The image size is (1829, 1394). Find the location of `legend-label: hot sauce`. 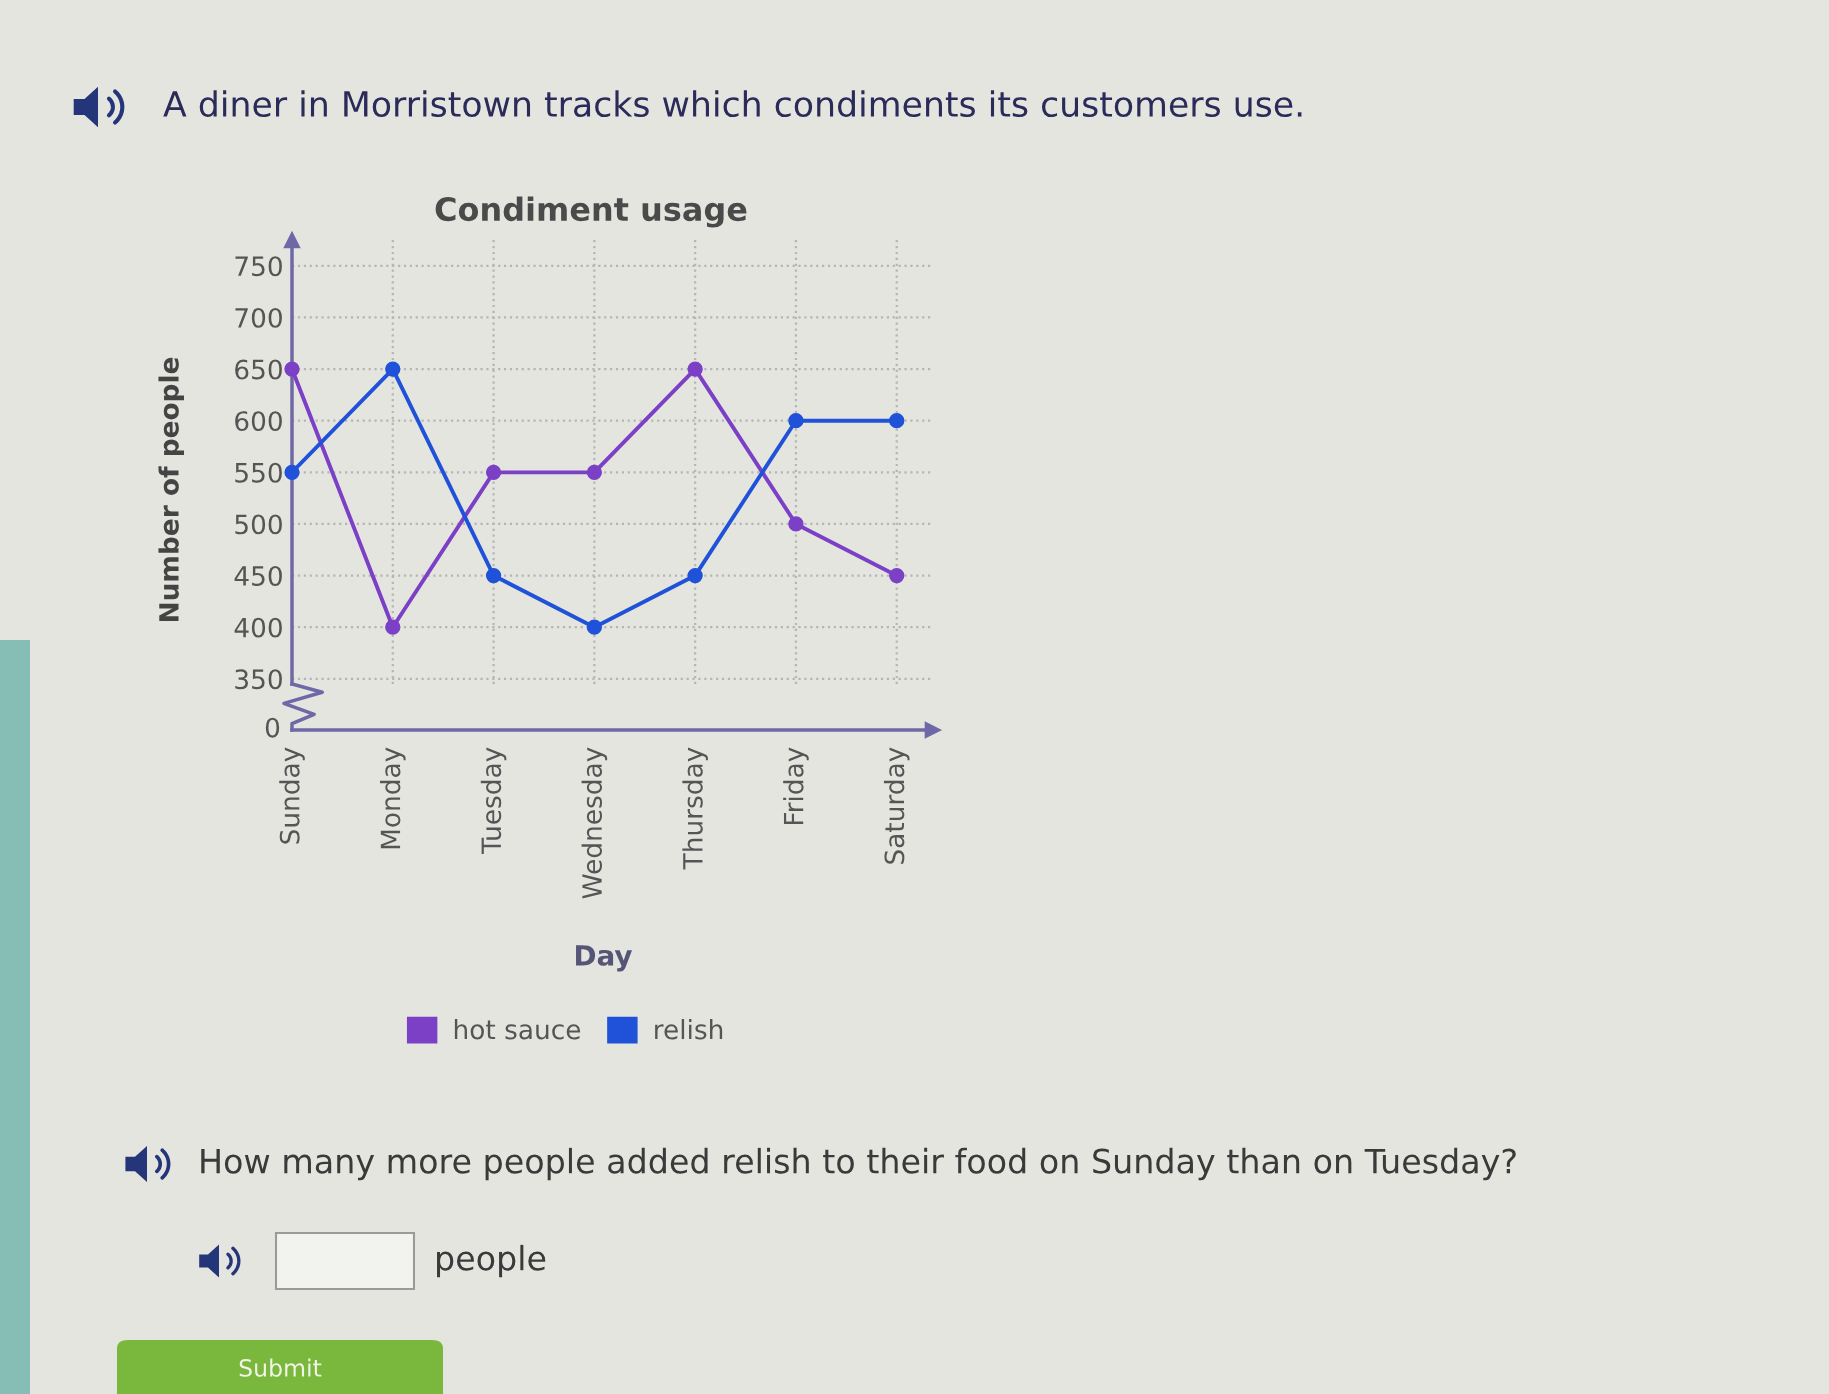

legend-label: hot sauce is located at coordinates (517, 1029).